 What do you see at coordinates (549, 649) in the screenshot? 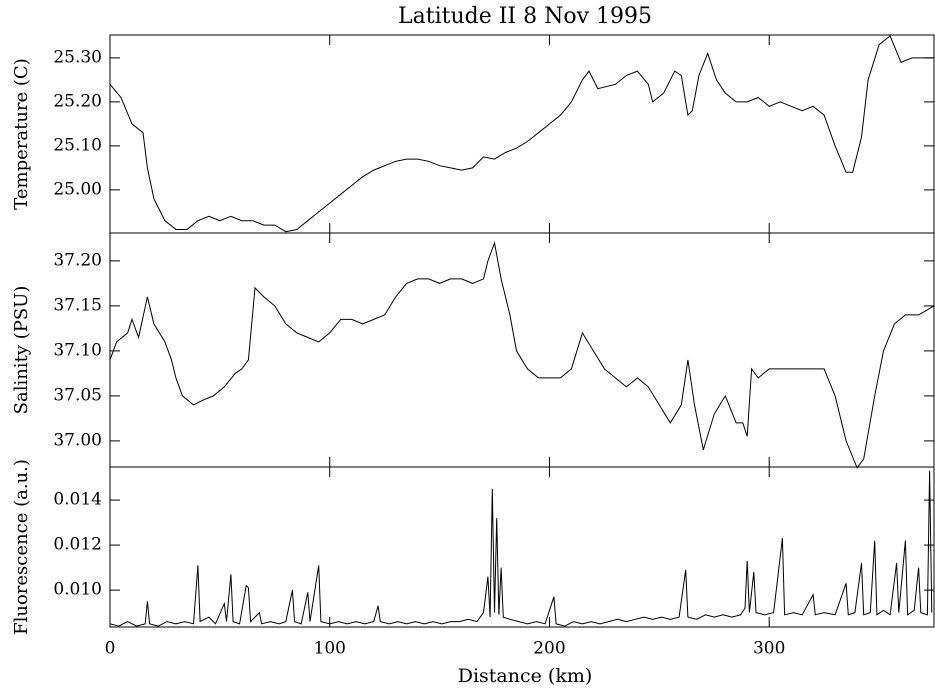
I see `x-tick-label: 200` at bounding box center [549, 649].